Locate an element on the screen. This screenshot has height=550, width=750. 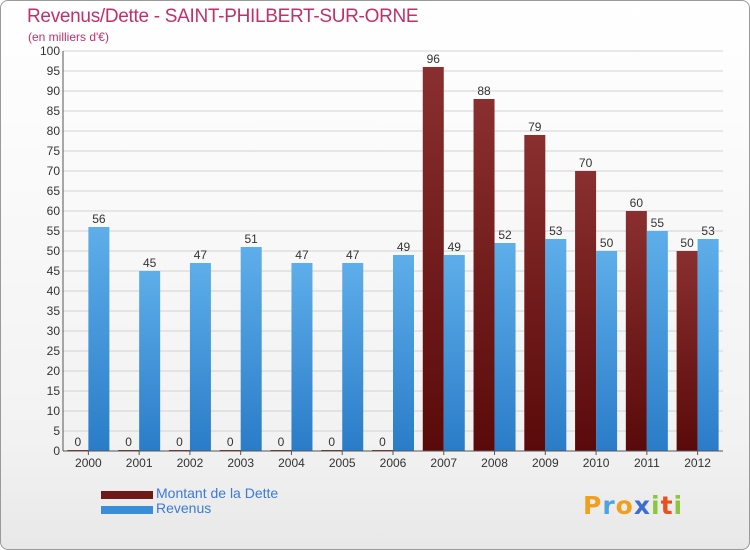
data-label-revenus: 55 is located at coordinates (658, 223).